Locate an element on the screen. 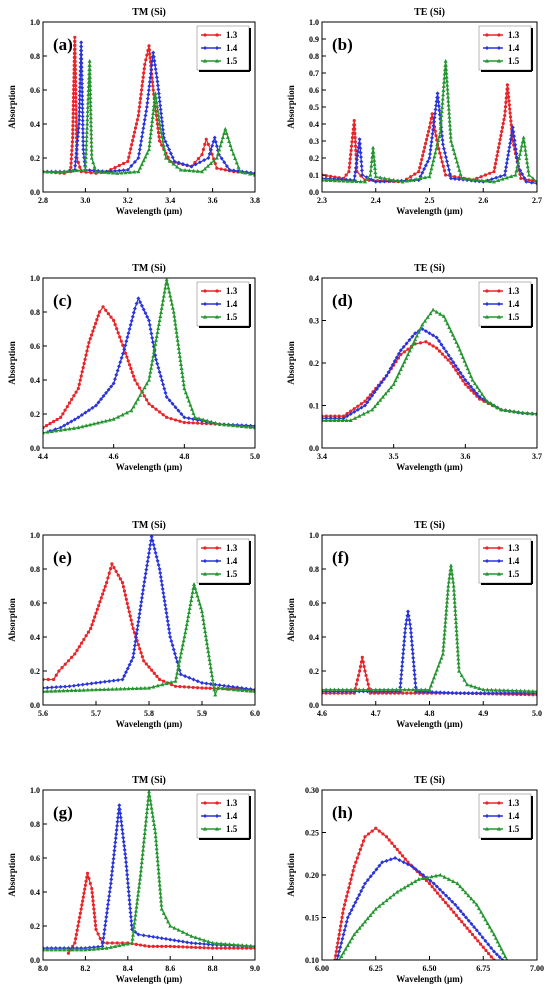  y-tick-label: 0.2 is located at coordinates (314, 671).